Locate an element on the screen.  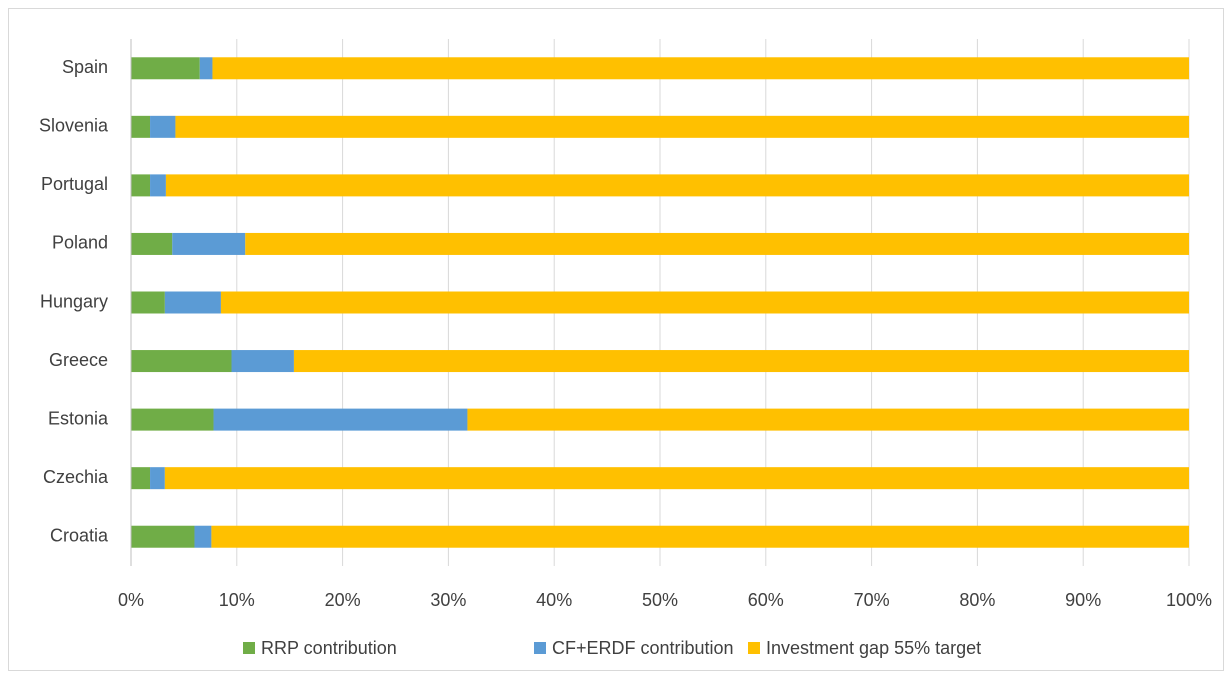
y-tick-label: Estonia is located at coordinates (78, 418).